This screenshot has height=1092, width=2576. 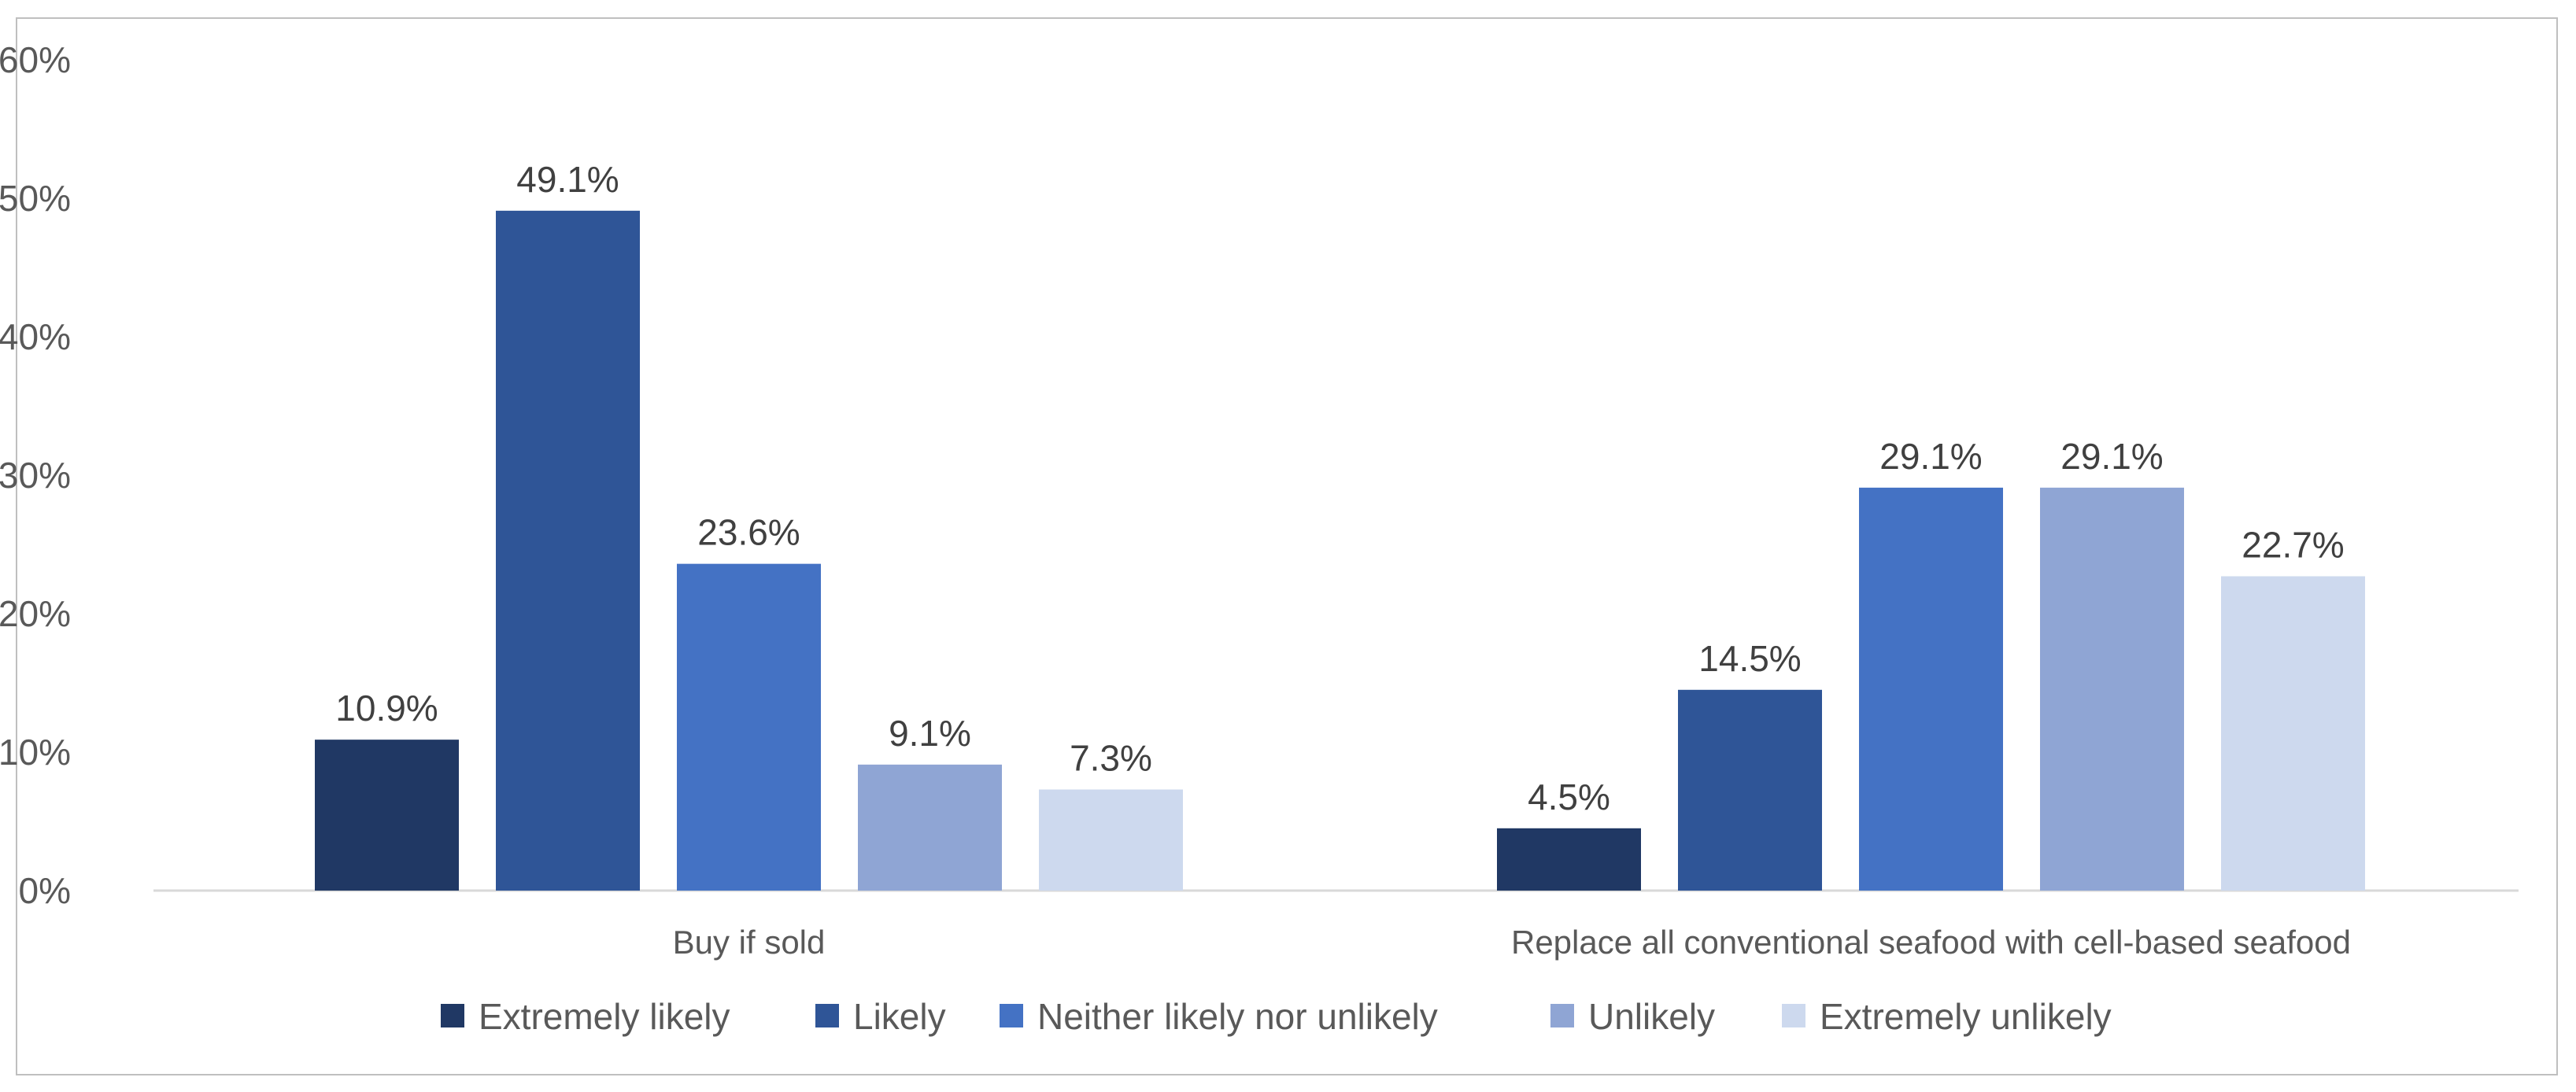 I want to click on legend-label: Neither likely nor unlikely, so click(x=1237, y=1016).